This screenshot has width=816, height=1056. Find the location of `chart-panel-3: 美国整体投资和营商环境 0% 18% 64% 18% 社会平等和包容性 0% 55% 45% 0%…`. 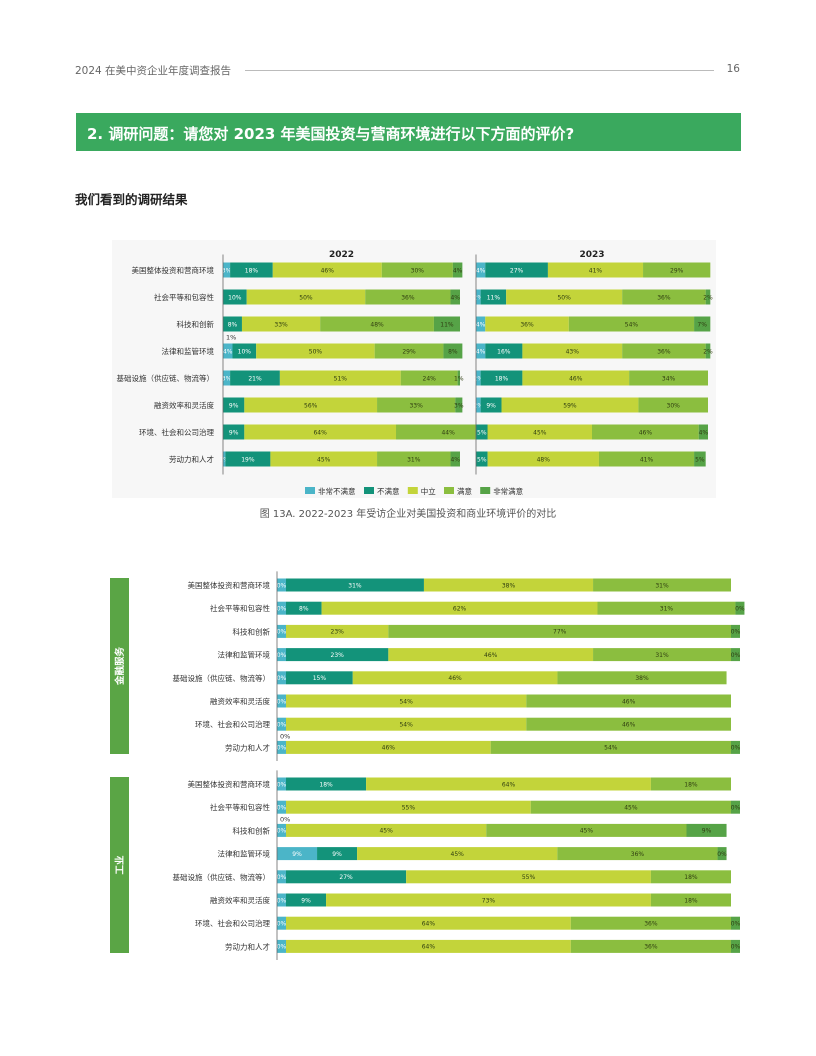

chart-panel-3: 美国整体投资和营商环境 0% 18% 64% 18% 社会平等和包容性 0% 55% 45% 0%… is located at coordinates (457, 865).